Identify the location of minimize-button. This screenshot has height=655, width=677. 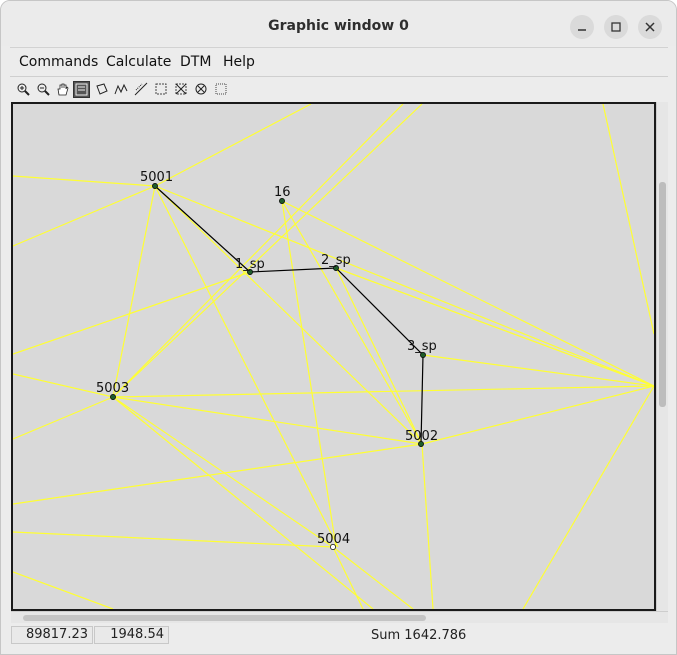
(582, 27).